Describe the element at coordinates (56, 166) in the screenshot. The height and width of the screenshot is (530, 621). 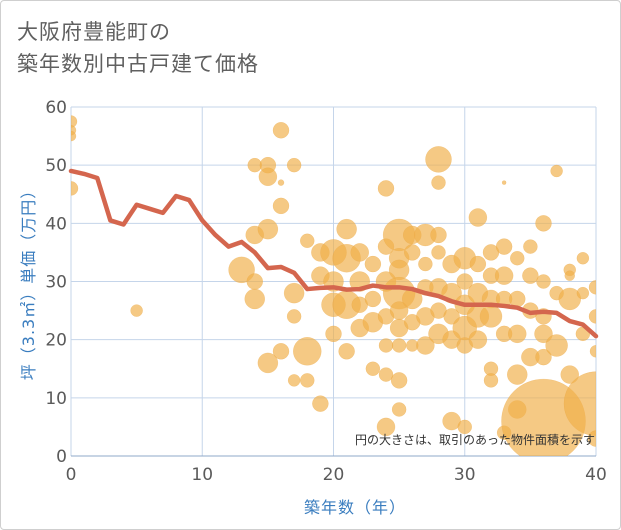
I see `y-tick-label: 50` at that location.